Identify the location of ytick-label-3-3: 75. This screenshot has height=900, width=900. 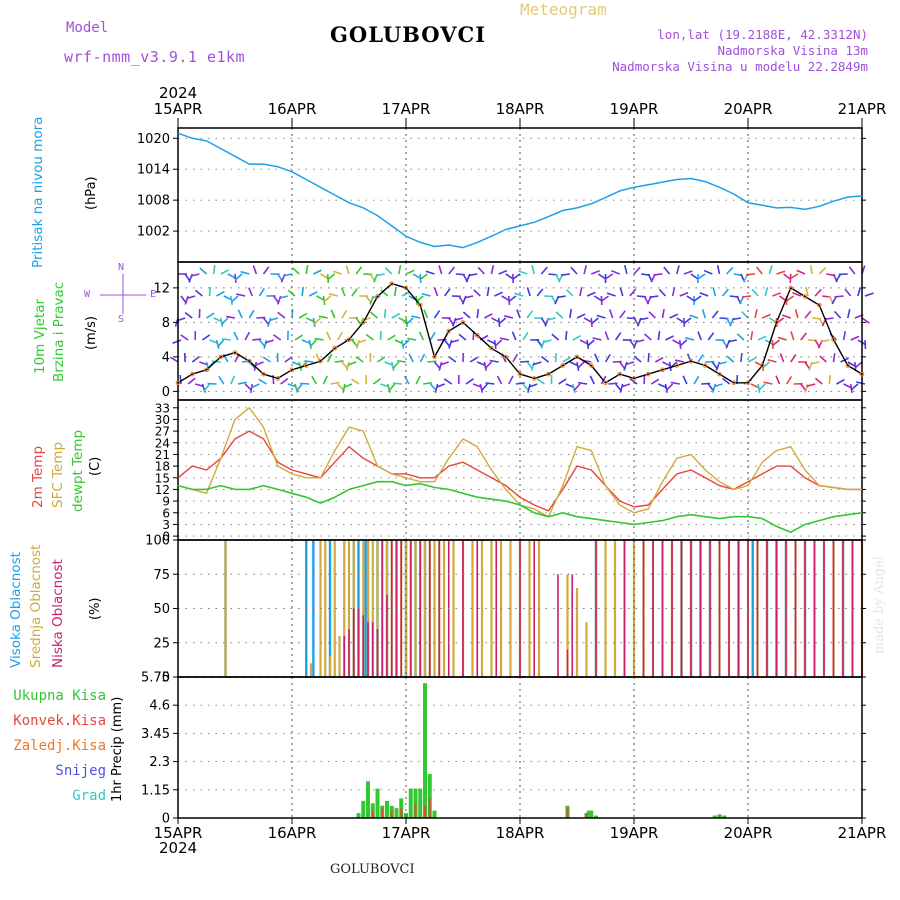
(161, 575).